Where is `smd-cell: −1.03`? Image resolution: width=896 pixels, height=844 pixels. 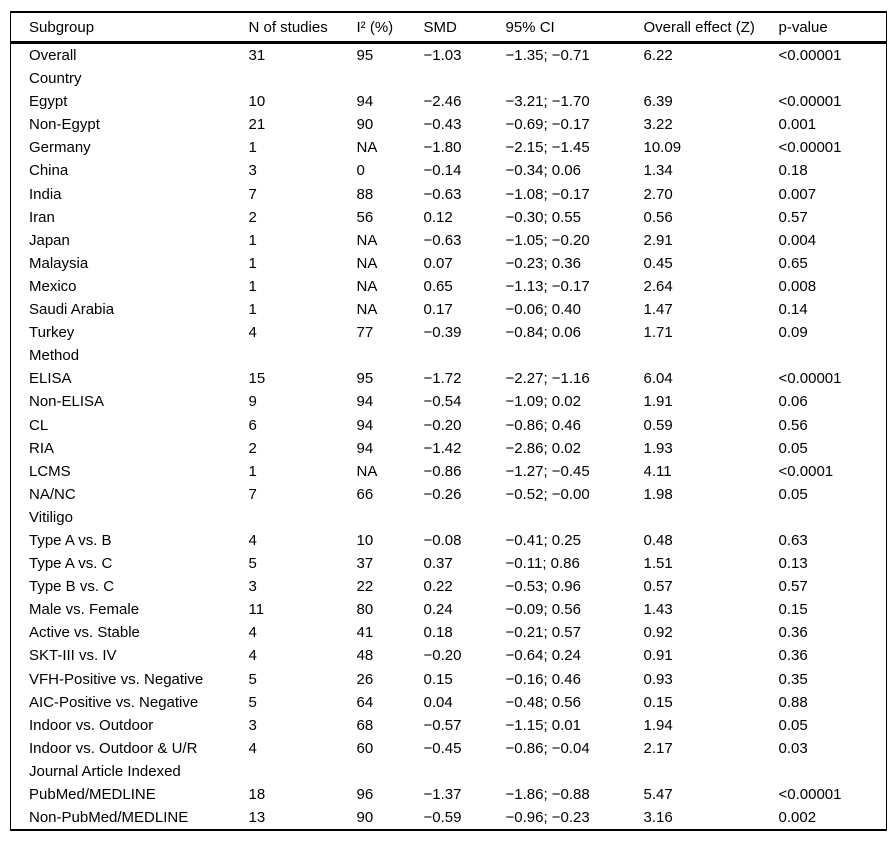 smd-cell: −1.03 is located at coordinates (442, 55).